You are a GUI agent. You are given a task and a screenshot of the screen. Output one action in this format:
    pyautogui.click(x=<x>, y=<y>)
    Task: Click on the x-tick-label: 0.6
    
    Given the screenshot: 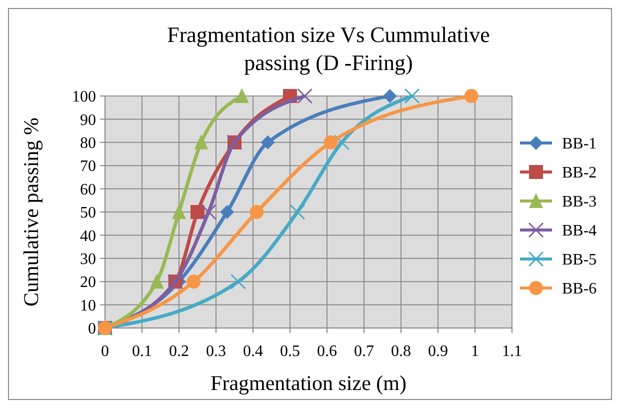 What is the action you would take?
    pyautogui.click(x=327, y=351)
    